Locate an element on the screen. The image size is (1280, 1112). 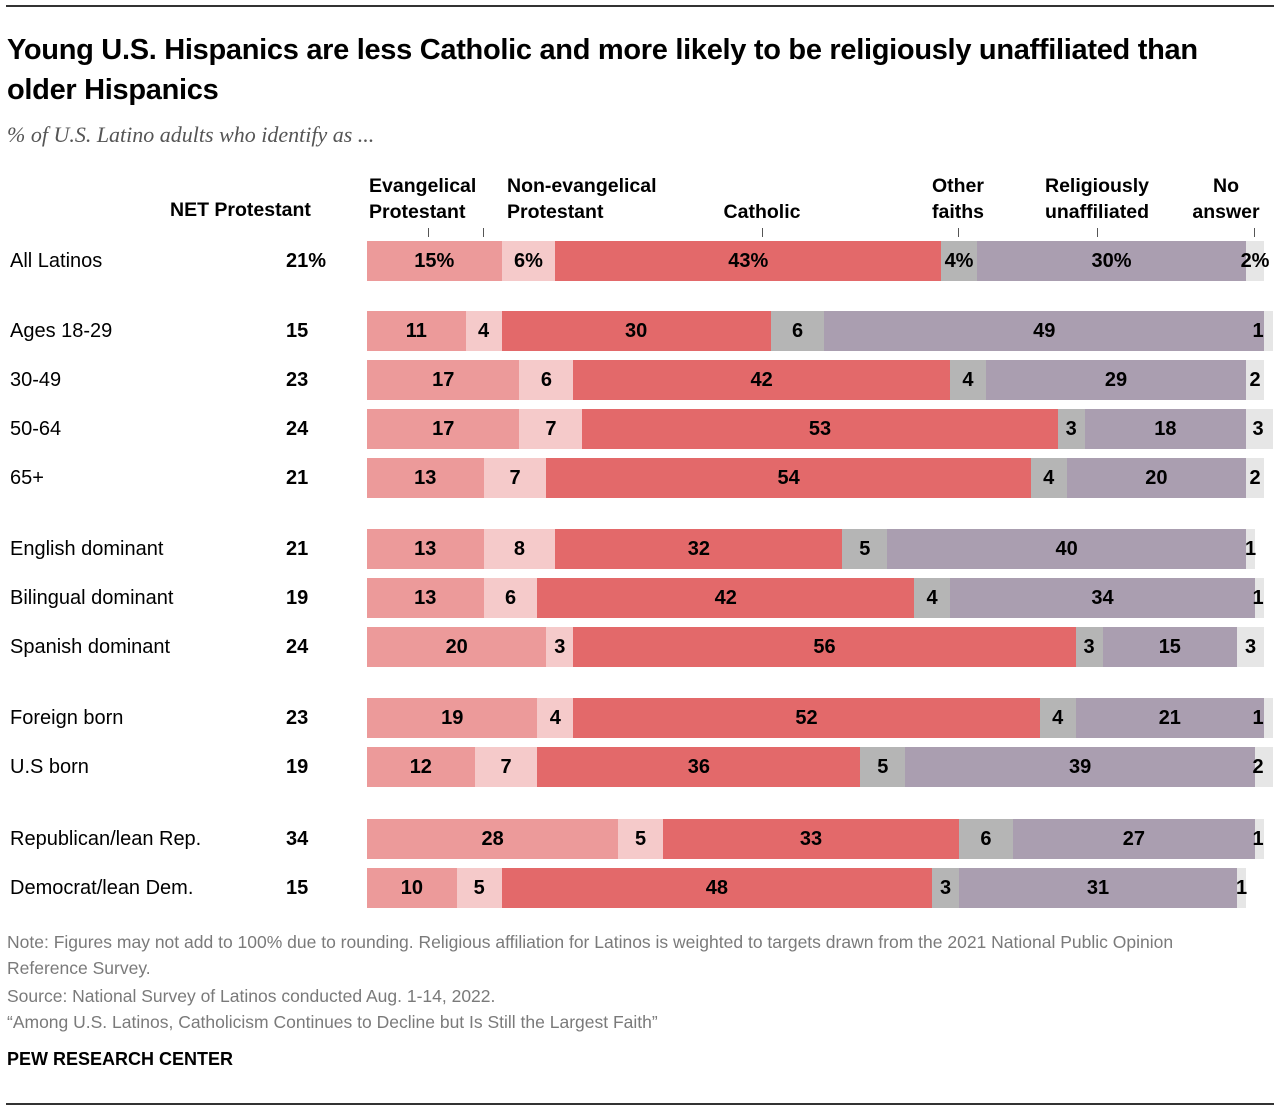
net-protestant-value: 34 is located at coordinates (297, 839).